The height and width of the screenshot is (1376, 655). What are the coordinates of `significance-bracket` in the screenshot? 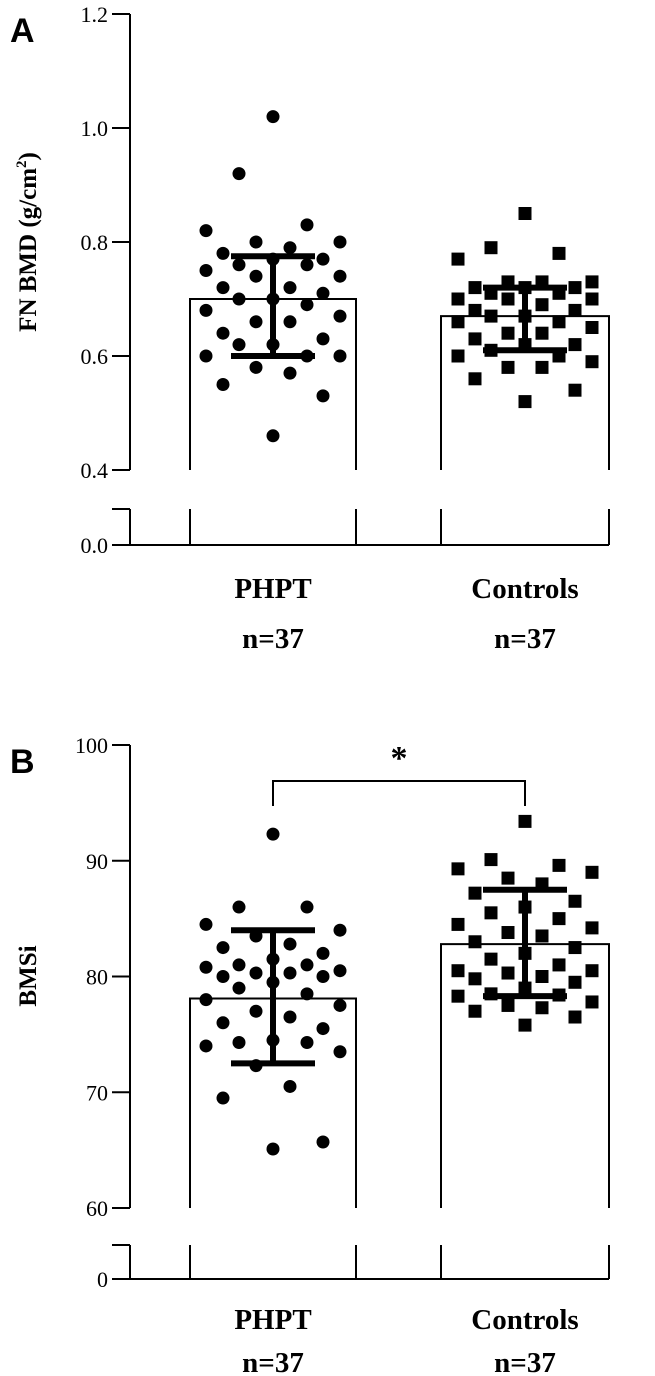 It's located at (399, 793).